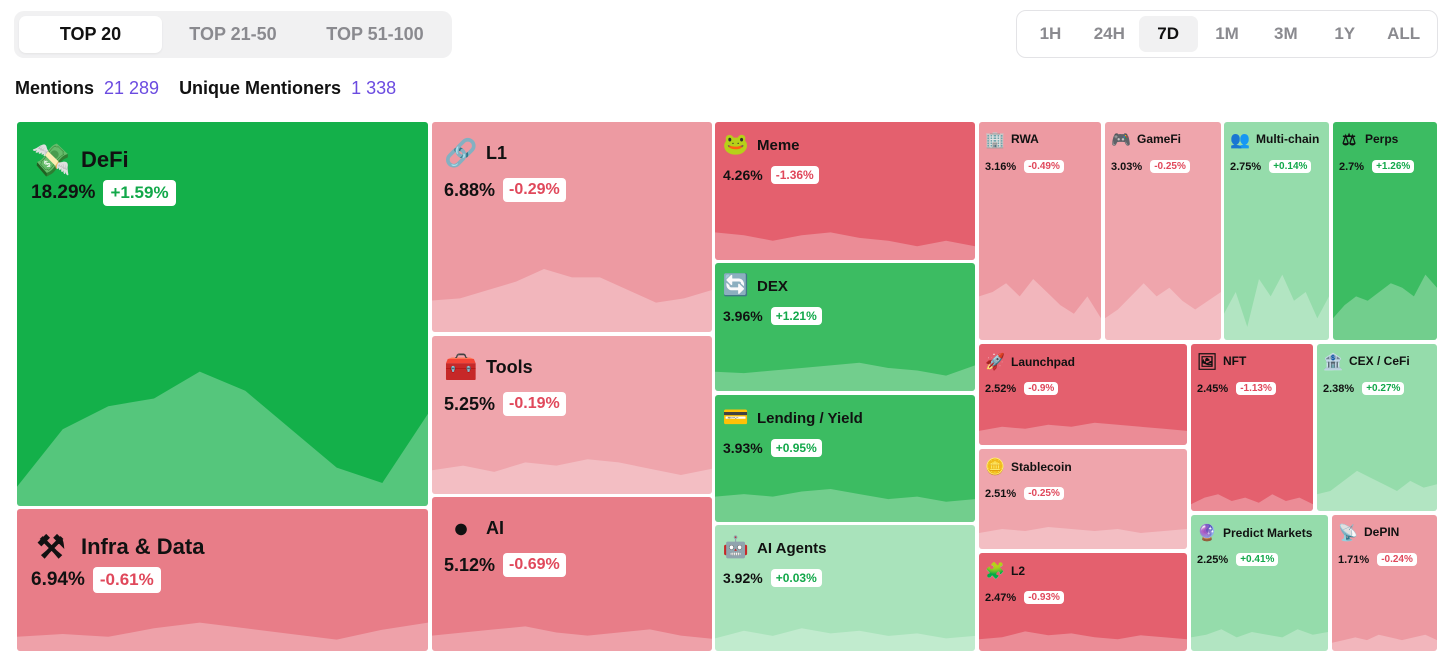 The width and height of the screenshot is (1451, 668). I want to click on coin-icon: 🪙, so click(995, 467).